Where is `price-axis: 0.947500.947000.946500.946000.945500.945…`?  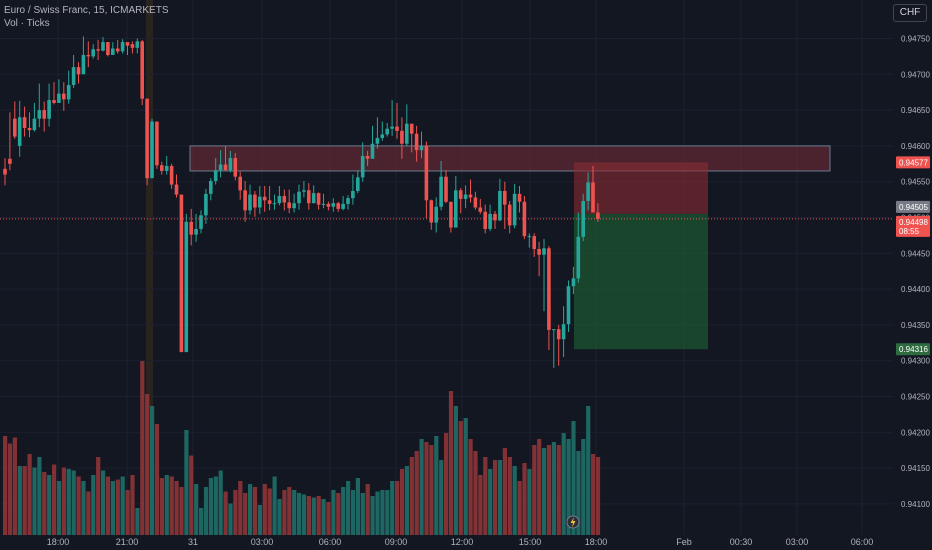 price-axis: 0.947500.947000.946500.946000.945500.945… is located at coordinates (912, 275).